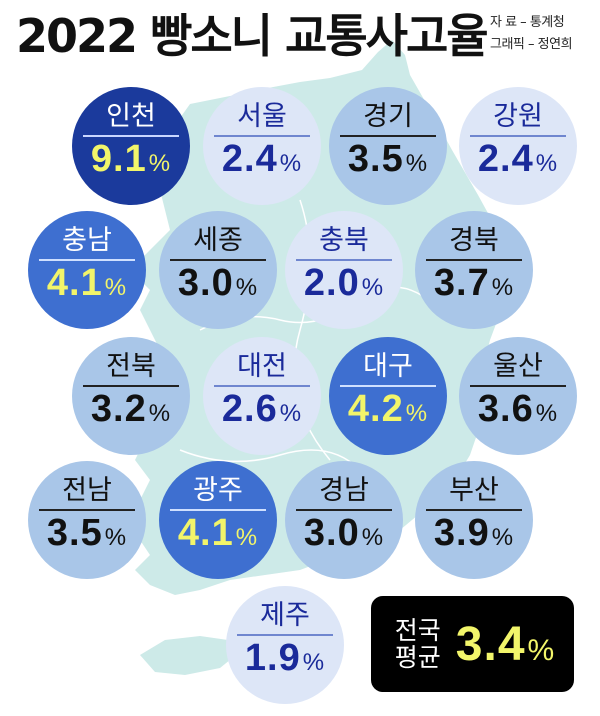  Describe the element at coordinates (474, 493) in the screenshot. I see `region-name: 부산` at that location.